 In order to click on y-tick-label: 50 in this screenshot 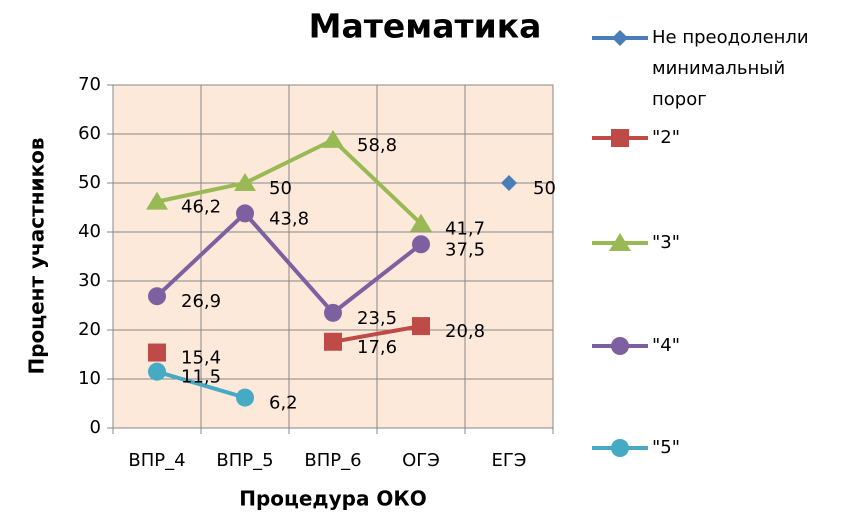, I will do `click(89, 182)`.